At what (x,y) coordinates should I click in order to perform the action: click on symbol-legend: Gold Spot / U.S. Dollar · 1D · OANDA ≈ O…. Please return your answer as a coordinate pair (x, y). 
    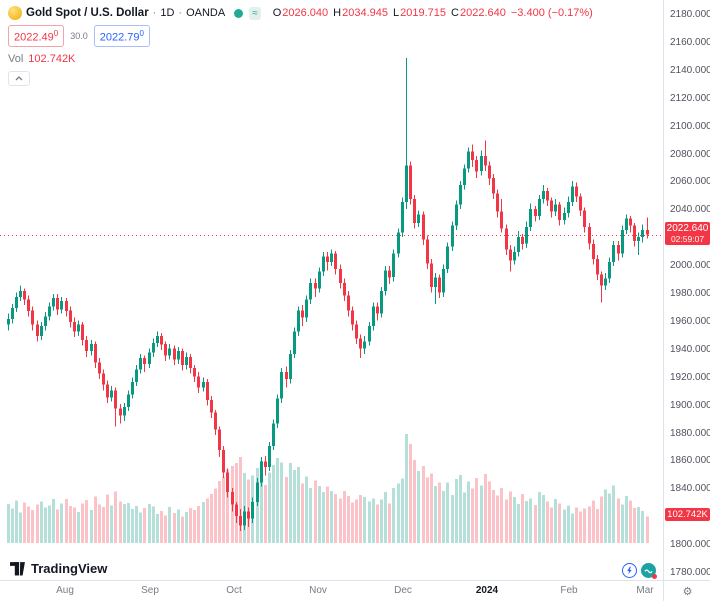
    Looking at the image, I should click on (300, 46).